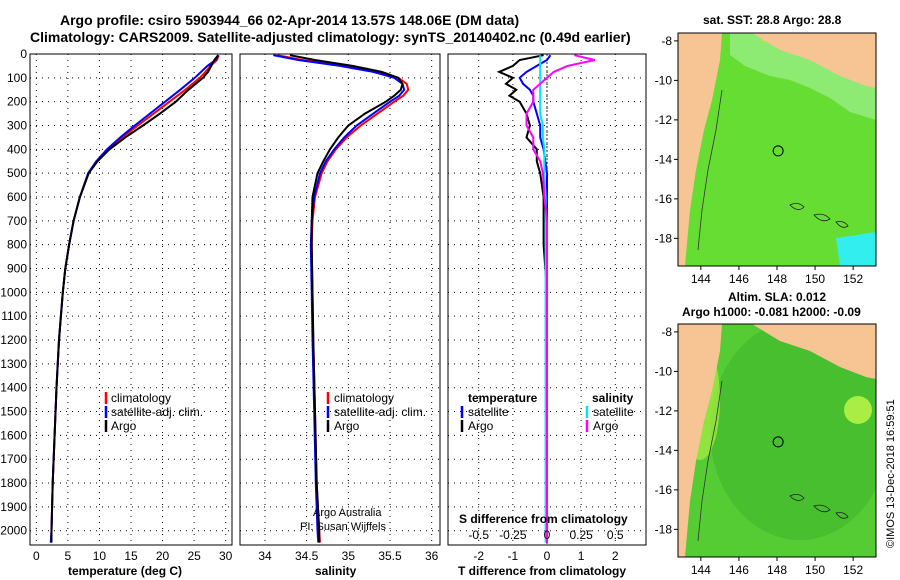 This screenshot has width=900, height=580. I want to click on ssh-land-australia, so click(700, 440).